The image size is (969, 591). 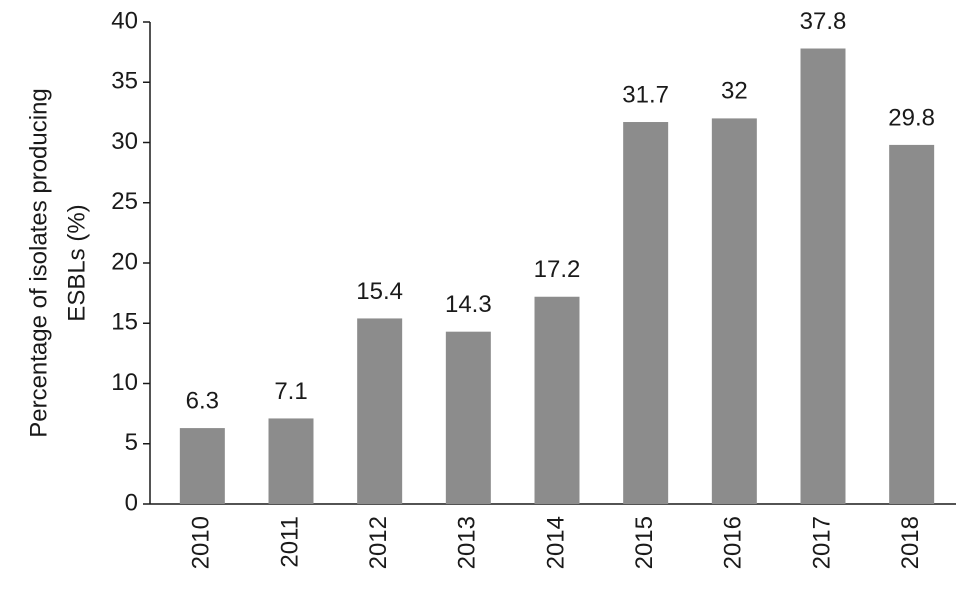 What do you see at coordinates (910, 542) in the screenshot?
I see `x-tick-label: 2018` at bounding box center [910, 542].